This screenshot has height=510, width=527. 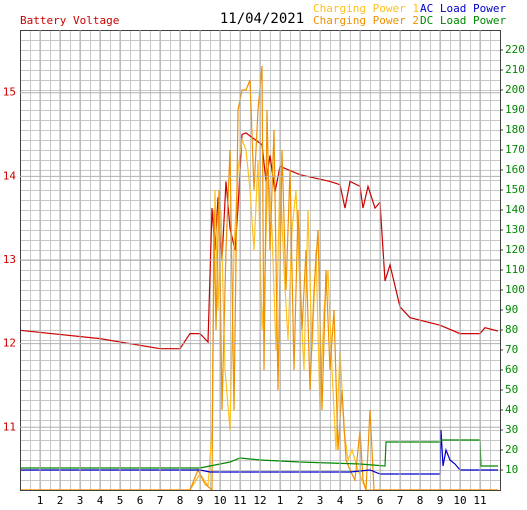 What do you see at coordinates (9, 343) in the screenshot?
I see `y-tick-label: 12` at bounding box center [9, 343].